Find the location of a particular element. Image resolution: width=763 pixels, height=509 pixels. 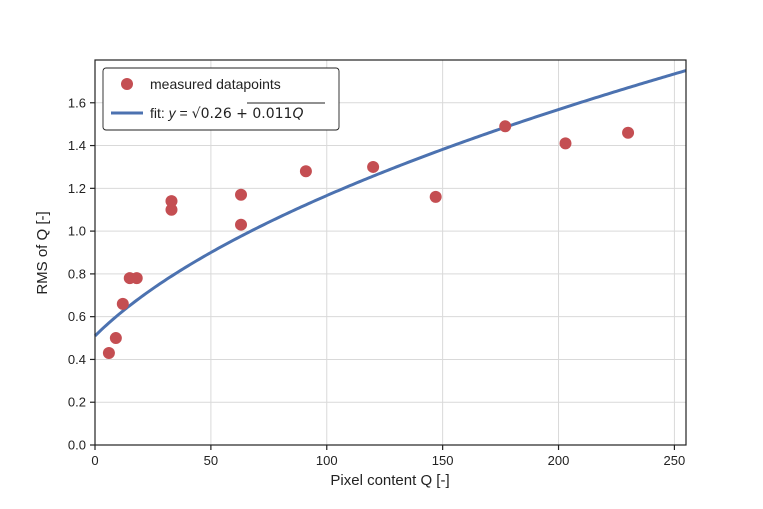

y-tick-label: 1.0 is located at coordinates (77, 231).